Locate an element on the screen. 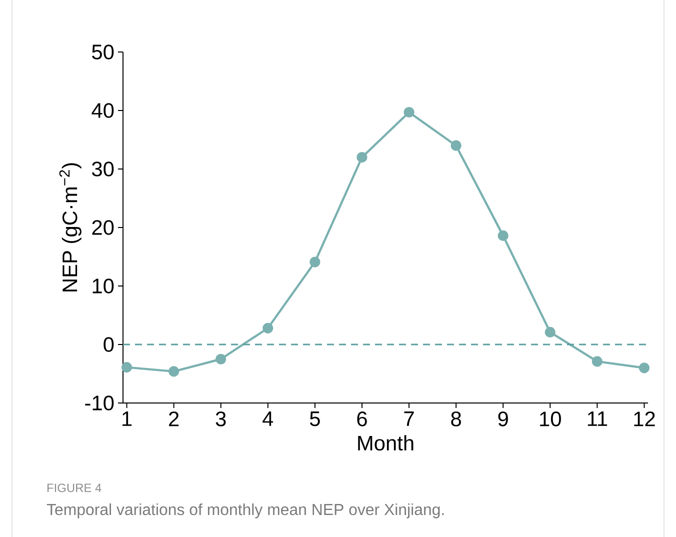 The image size is (676, 537). y-tick-label: 40 is located at coordinates (103, 110).